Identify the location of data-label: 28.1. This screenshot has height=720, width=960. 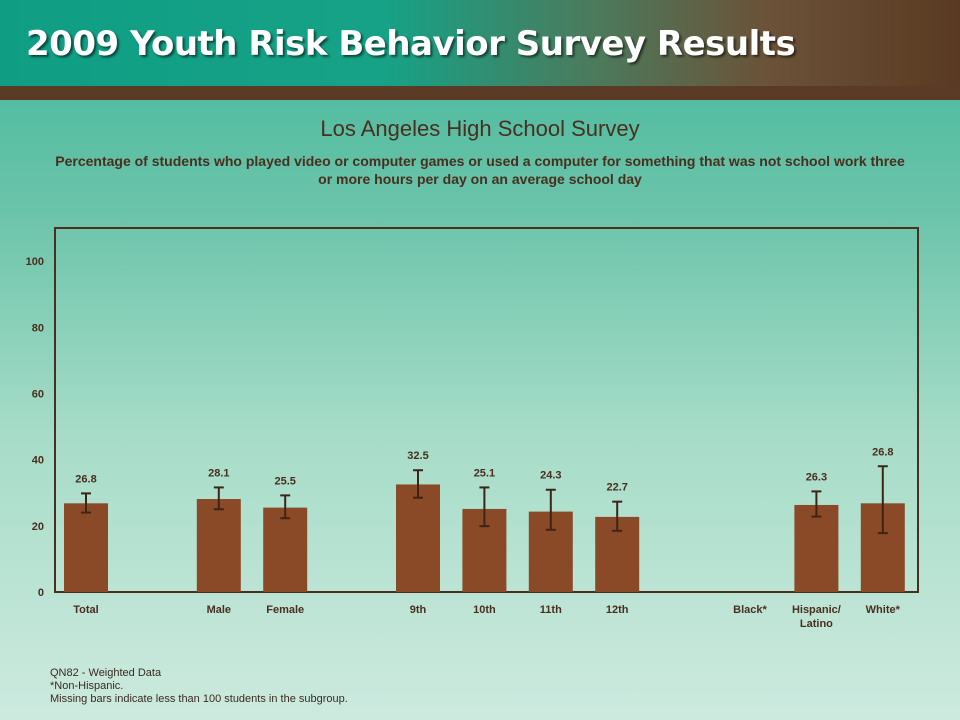
(218, 473).